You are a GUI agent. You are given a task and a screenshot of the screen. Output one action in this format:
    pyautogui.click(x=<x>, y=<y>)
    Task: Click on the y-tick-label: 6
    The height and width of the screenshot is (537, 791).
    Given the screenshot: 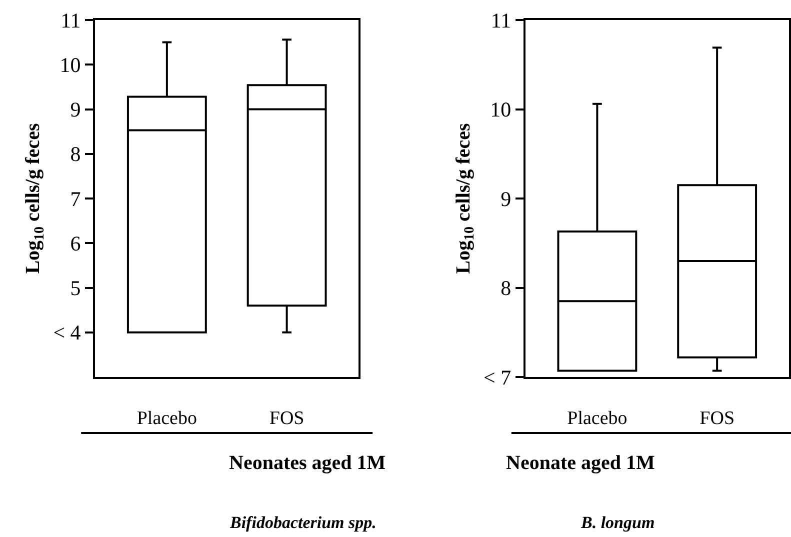 What is the action you would take?
    pyautogui.click(x=75, y=243)
    